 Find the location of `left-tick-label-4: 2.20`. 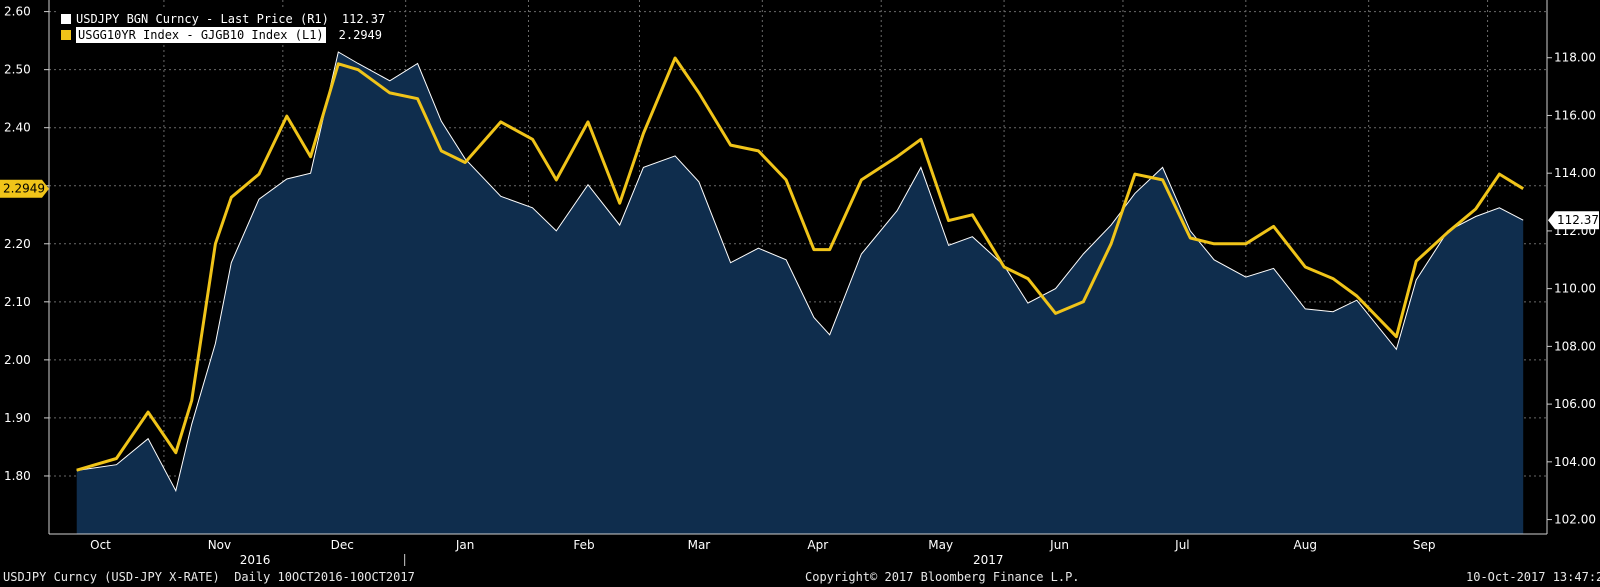

left-tick-label-4: 2.20 is located at coordinates (17, 244).